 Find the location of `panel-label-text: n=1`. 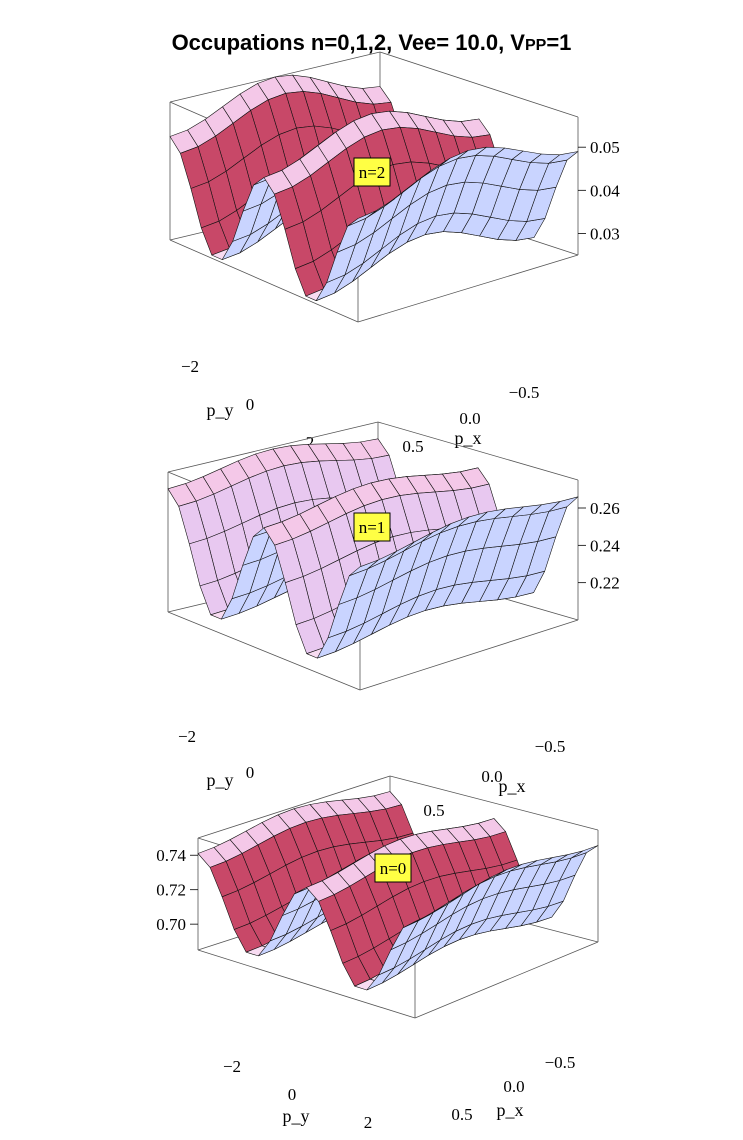

panel-label-text: n=1 is located at coordinates (372, 527).